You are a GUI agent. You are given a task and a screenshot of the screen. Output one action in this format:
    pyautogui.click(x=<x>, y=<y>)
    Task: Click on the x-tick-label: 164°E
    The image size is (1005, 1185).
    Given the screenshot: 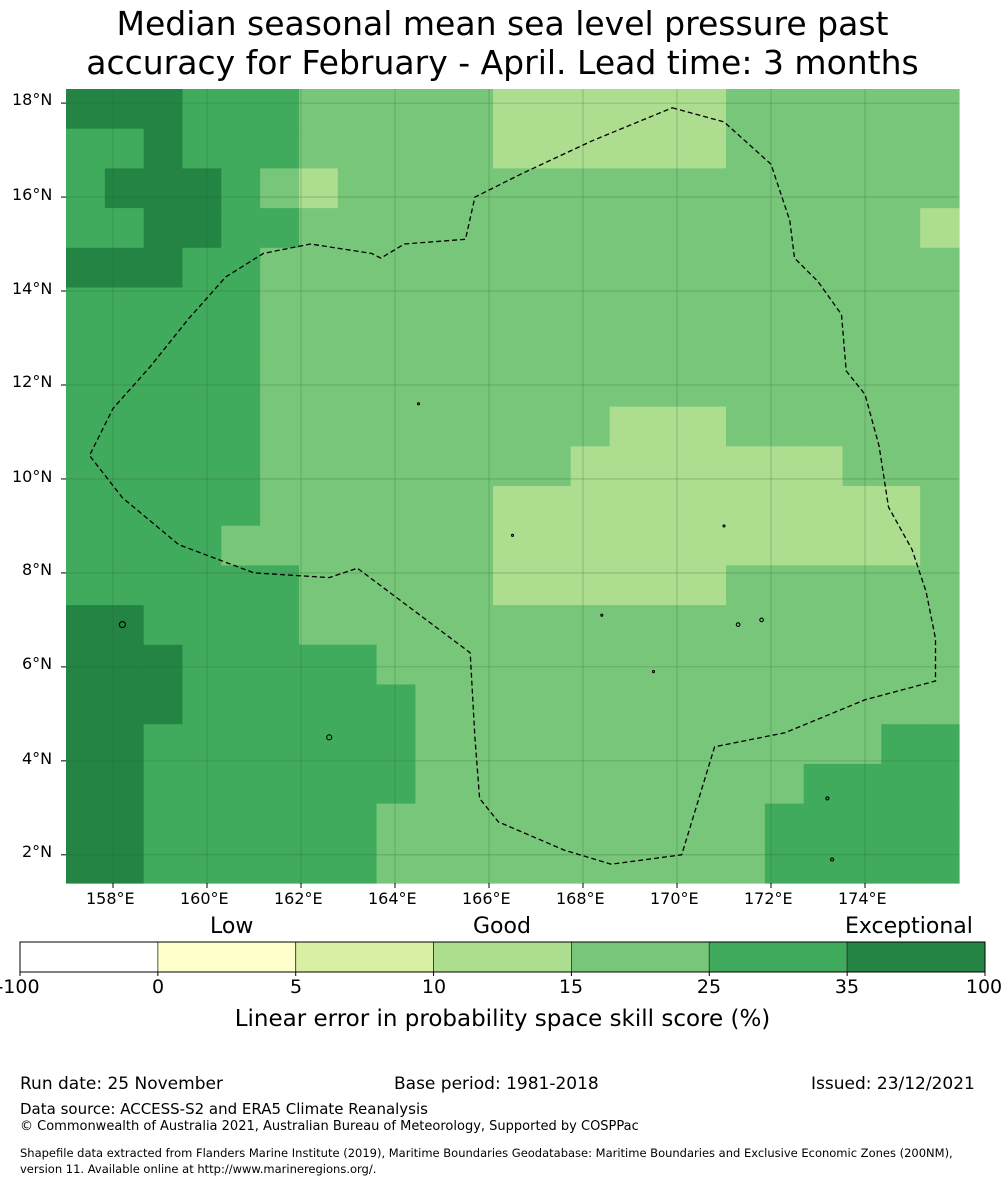 What is the action you would take?
    pyautogui.click(x=392, y=898)
    